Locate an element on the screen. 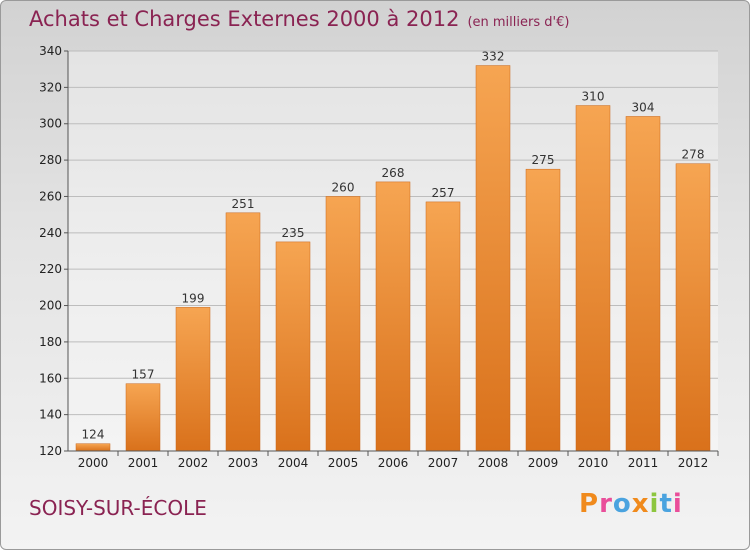  x-tick-label: 2000 is located at coordinates (93, 463).